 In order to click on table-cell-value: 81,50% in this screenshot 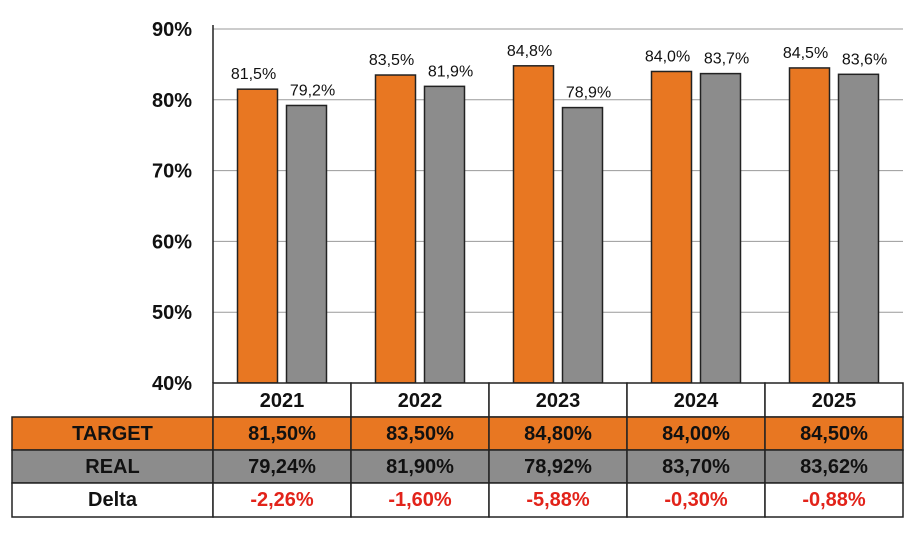, I will do `click(282, 434)`.